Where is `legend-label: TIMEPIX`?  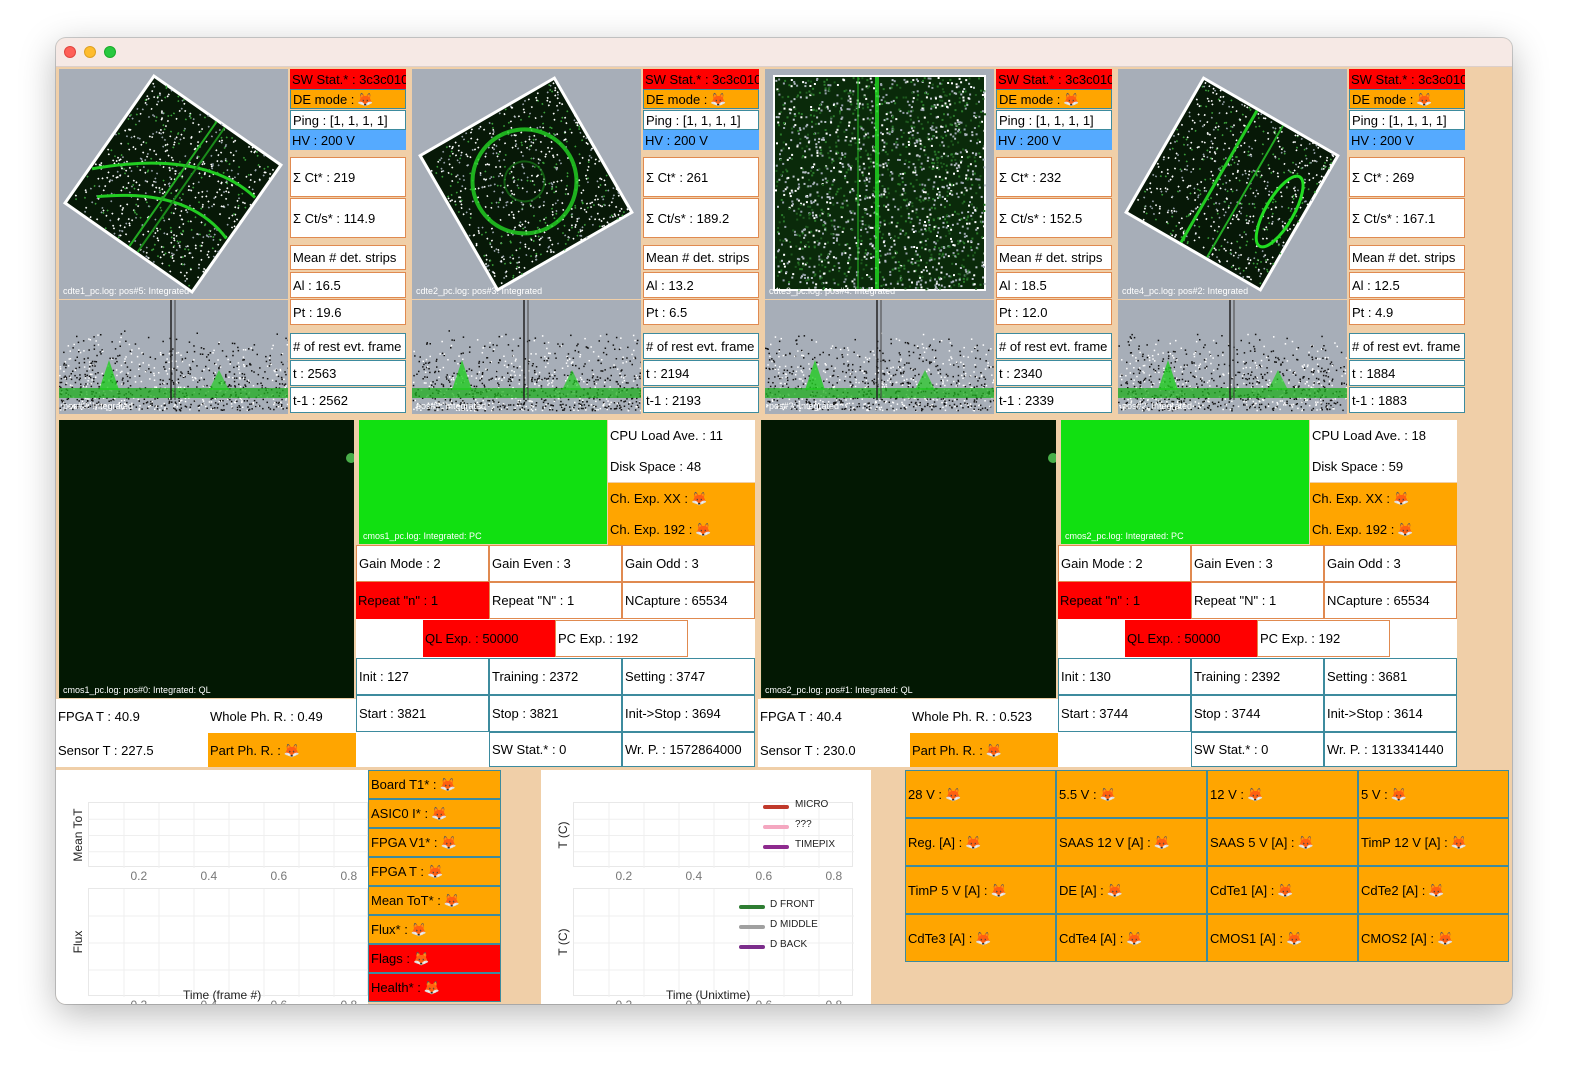
legend-label: TIMEPIX is located at coordinates (815, 844).